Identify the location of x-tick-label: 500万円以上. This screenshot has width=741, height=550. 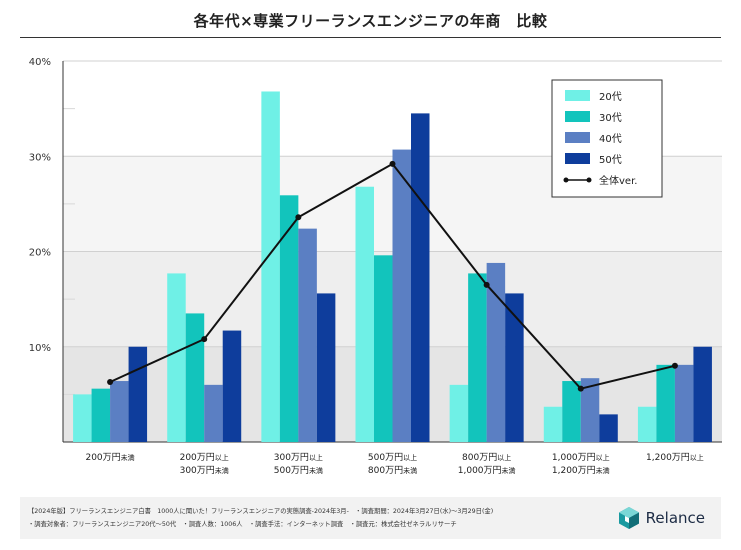
(392, 457).